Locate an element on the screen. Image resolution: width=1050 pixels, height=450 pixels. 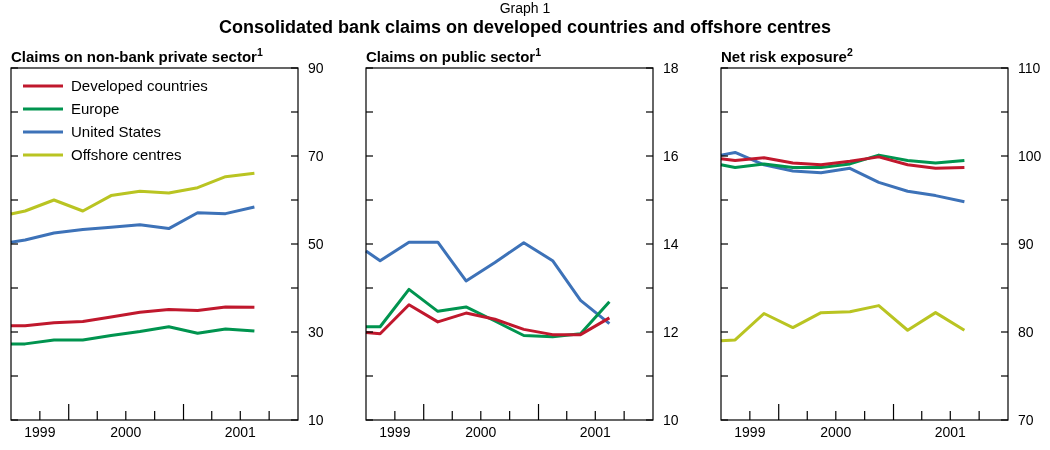
y-tick-label: 50 is located at coordinates (316, 244).